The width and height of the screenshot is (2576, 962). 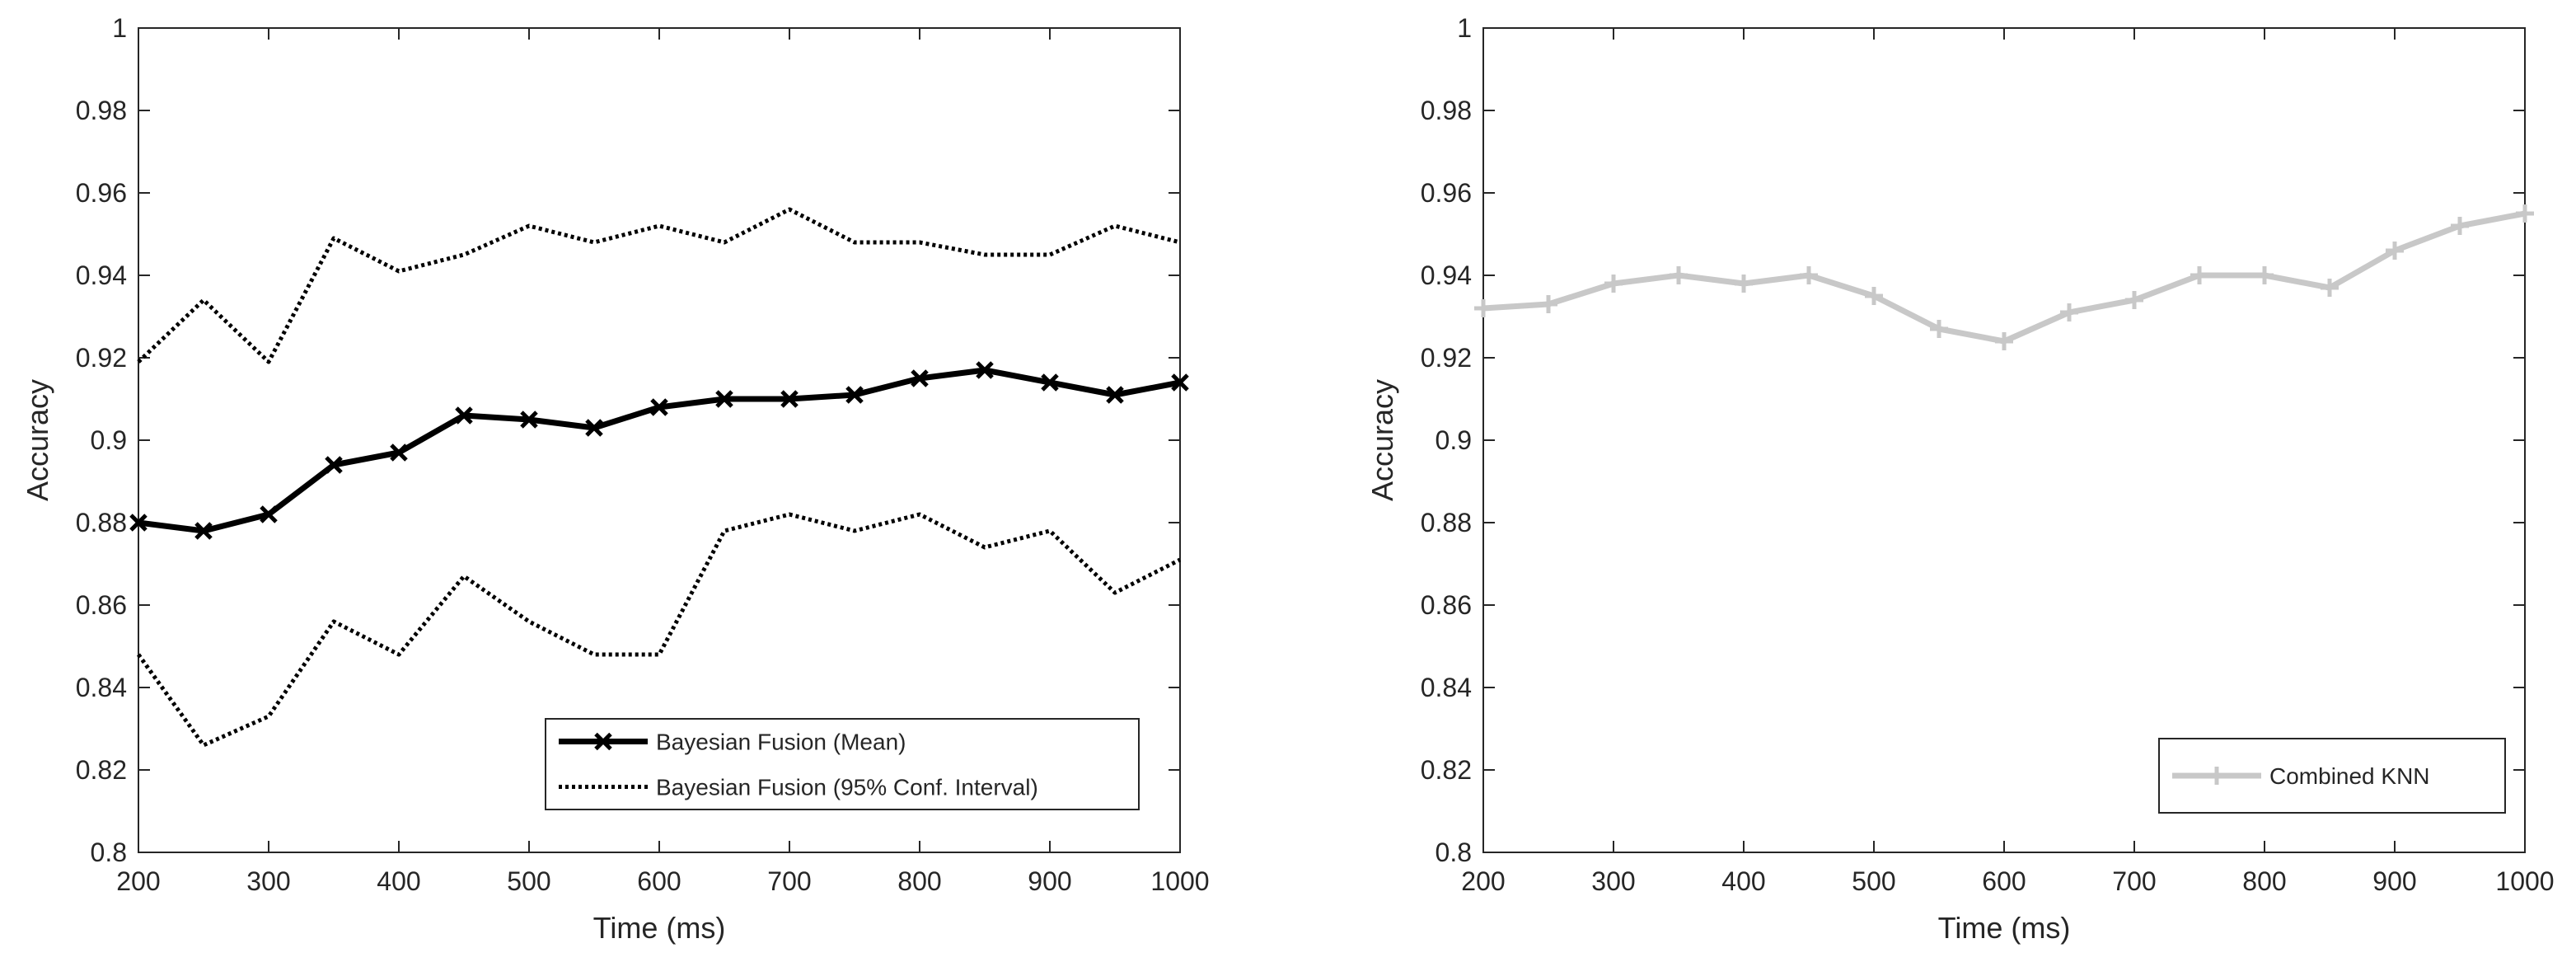 I want to click on legend-label: Bayesian Fusion (95% Conf. Interval), so click(x=847, y=788).